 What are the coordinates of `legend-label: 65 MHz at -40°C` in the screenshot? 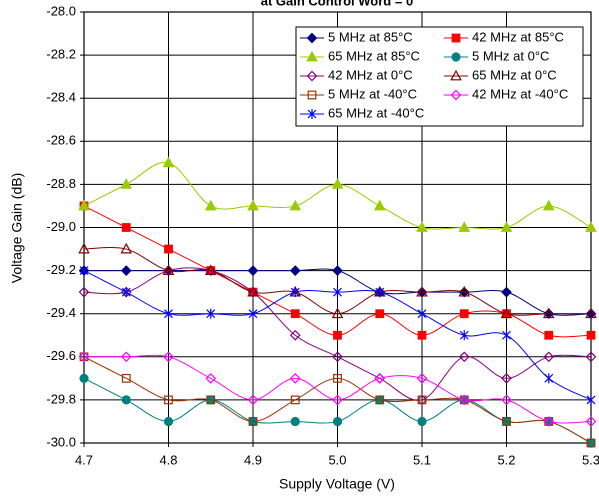 It's located at (376, 112).